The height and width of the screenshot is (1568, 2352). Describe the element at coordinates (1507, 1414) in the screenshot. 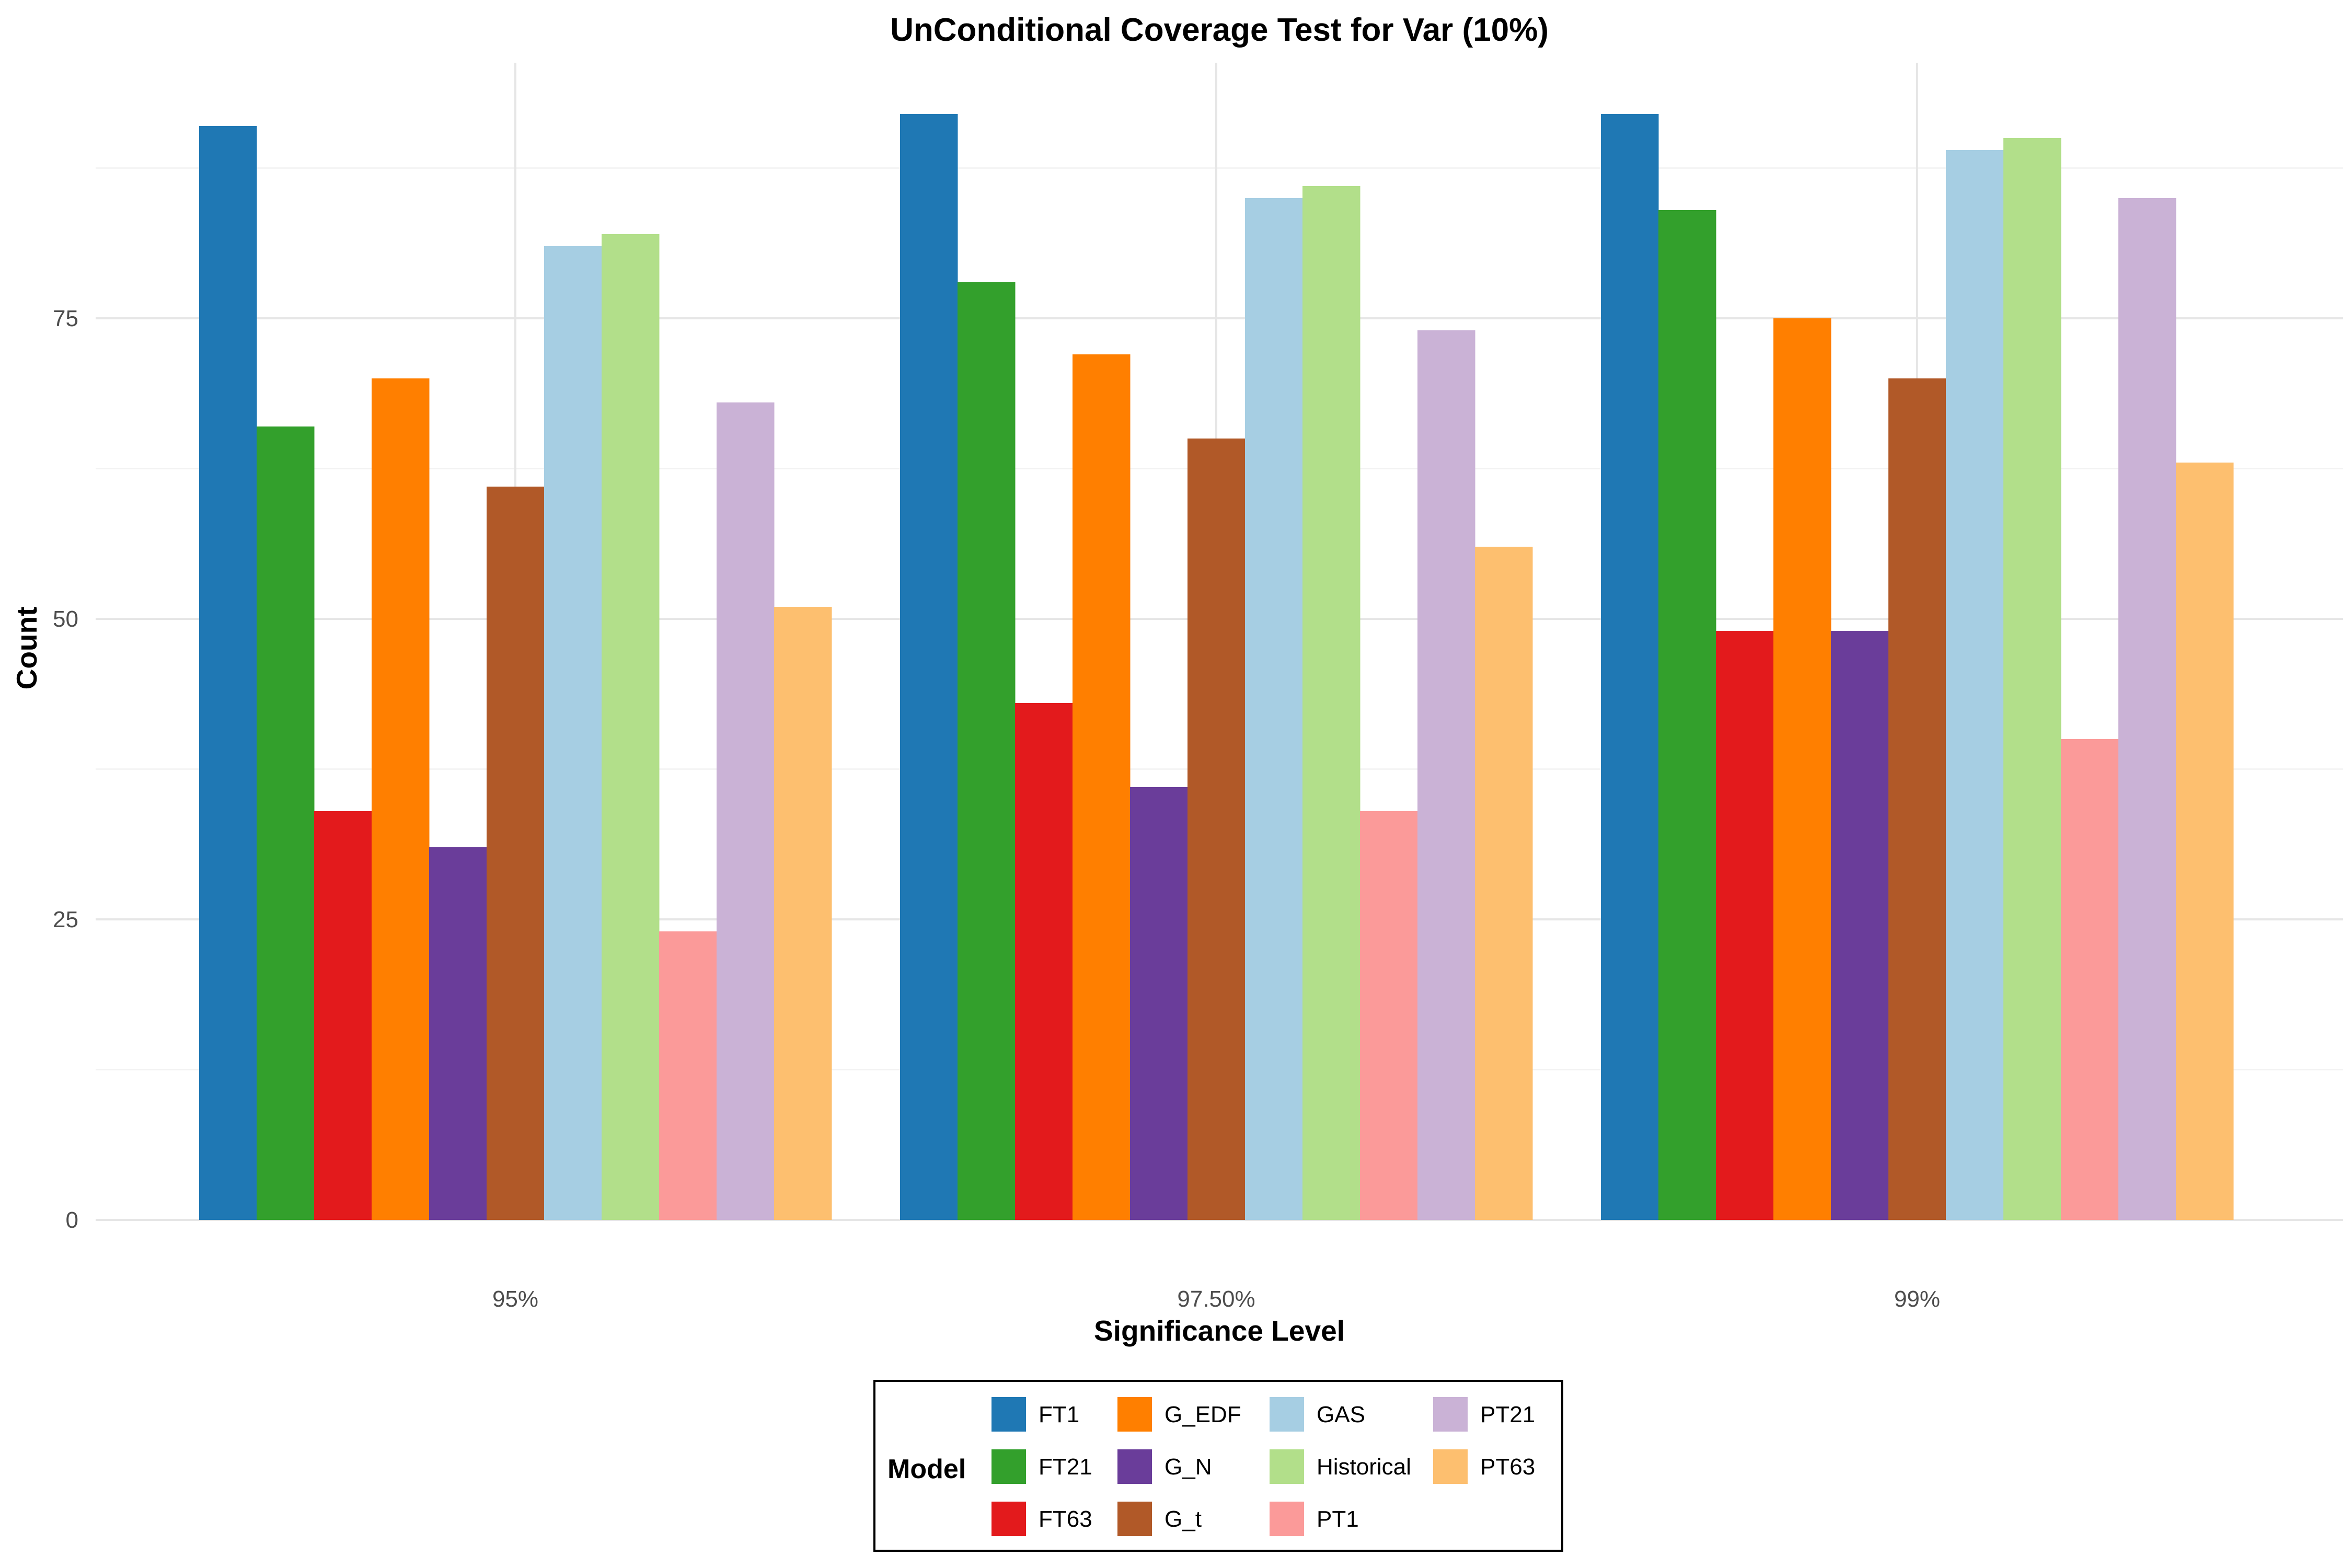

I see `legend-label: PT21` at that location.